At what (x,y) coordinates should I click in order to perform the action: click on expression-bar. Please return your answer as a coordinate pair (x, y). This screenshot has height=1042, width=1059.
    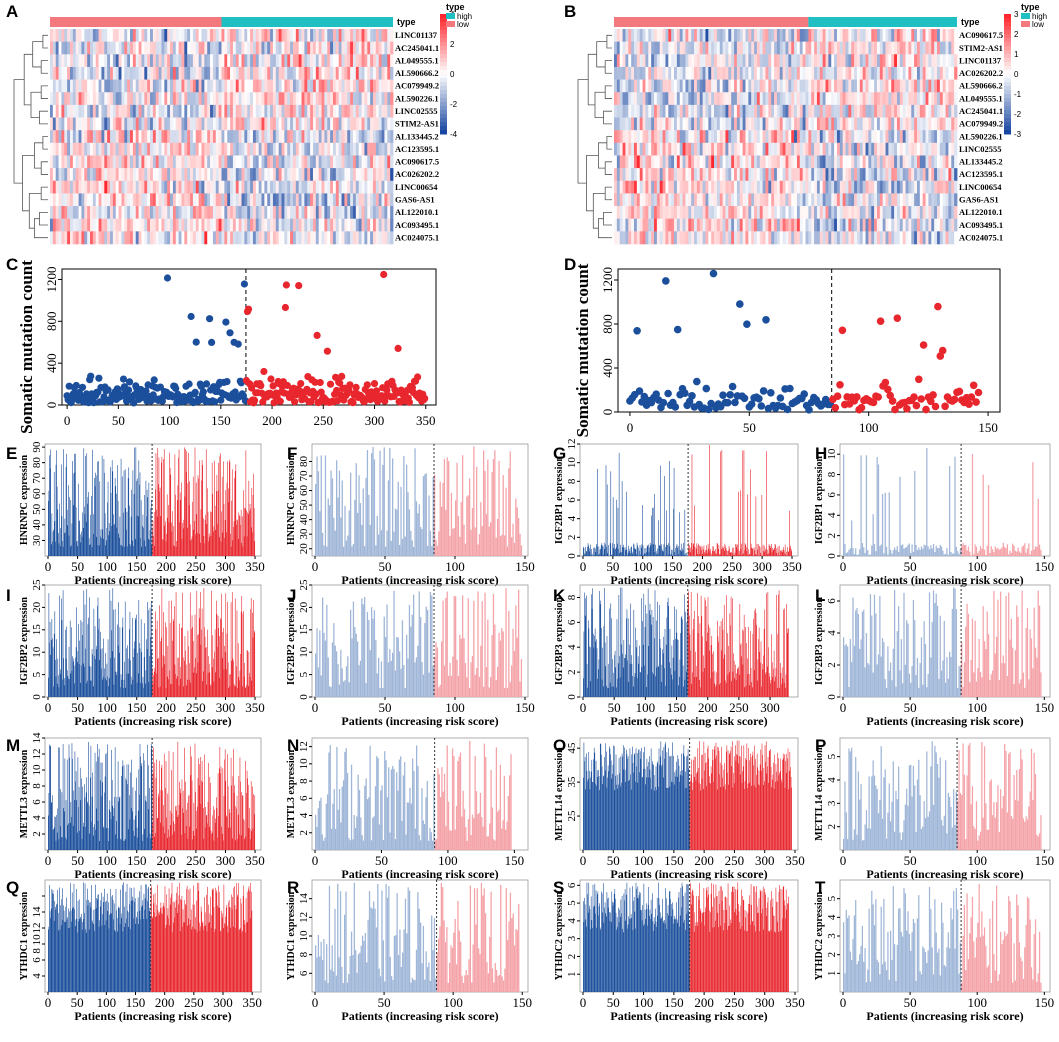
    Looking at the image, I should click on (69, 545).